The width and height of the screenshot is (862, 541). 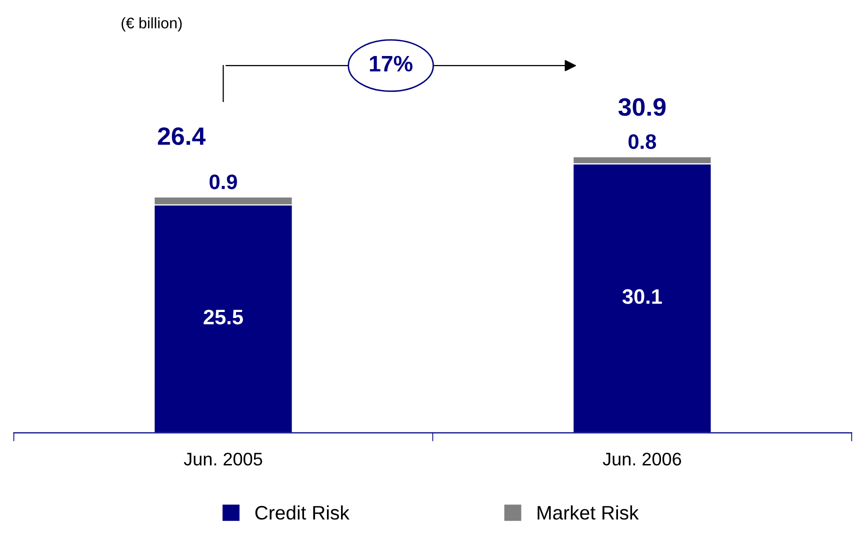 What do you see at coordinates (642, 296) in the screenshot?
I see `data-label: 30.1` at bounding box center [642, 296].